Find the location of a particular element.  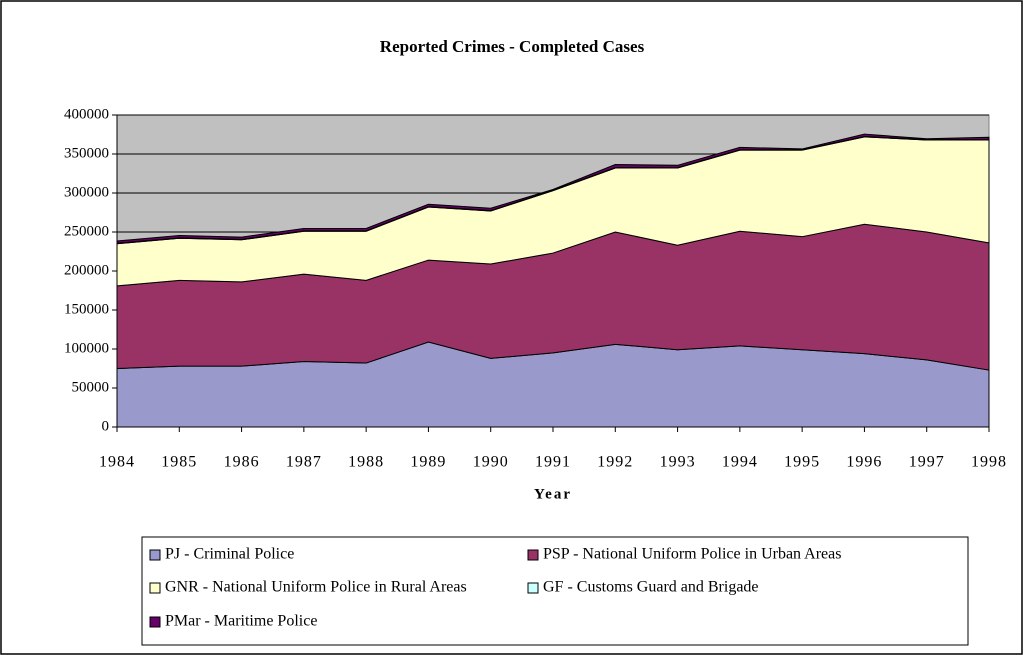

x-tick-label: 1990 is located at coordinates (491, 462).